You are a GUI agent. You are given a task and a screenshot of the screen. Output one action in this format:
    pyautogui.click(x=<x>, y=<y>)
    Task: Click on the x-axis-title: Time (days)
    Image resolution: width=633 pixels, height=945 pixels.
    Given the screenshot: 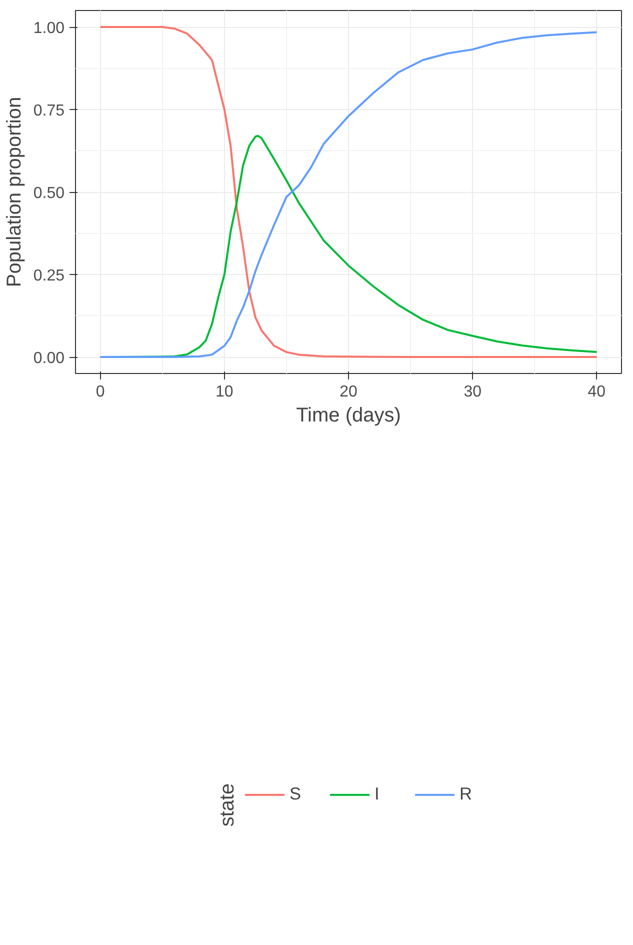 What is the action you would take?
    pyautogui.click(x=348, y=415)
    